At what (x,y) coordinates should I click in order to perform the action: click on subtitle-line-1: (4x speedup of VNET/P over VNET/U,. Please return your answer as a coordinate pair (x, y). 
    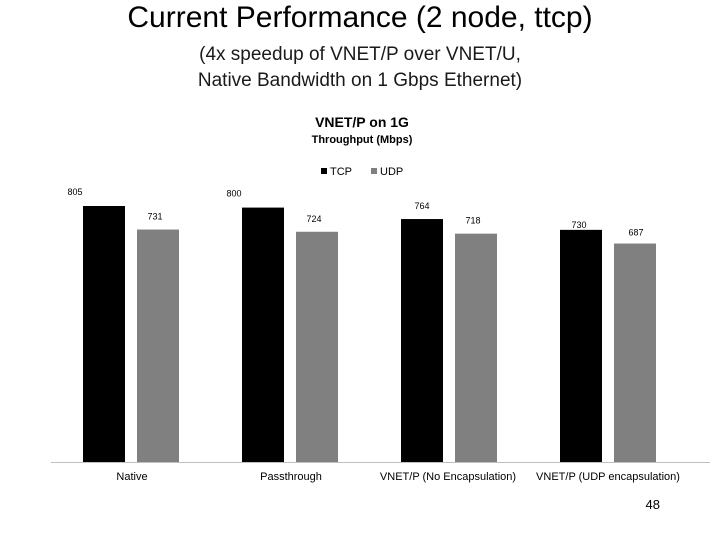
    Looking at the image, I should click on (360, 54).